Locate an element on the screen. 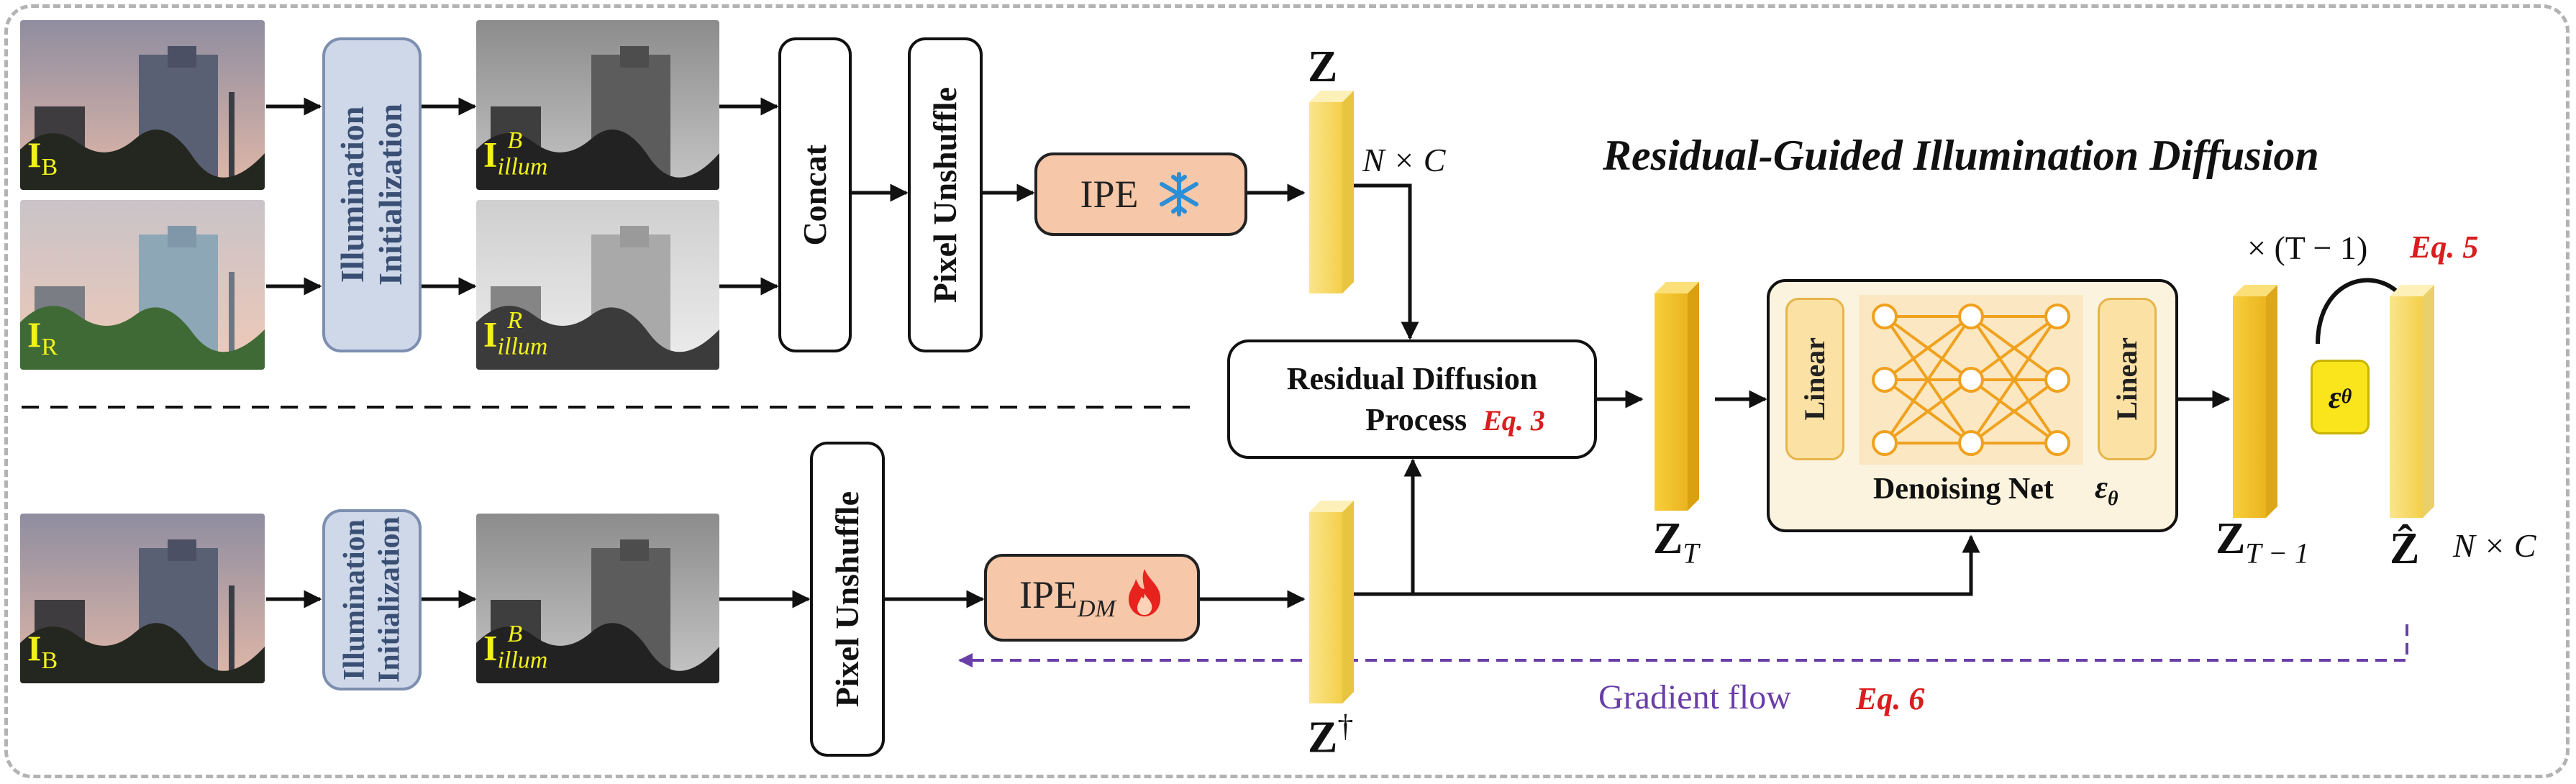 Image resolution: width=2576 pixels, height=784 pixels. gradient-equation-ref: Eq. 6 is located at coordinates (1891, 699).